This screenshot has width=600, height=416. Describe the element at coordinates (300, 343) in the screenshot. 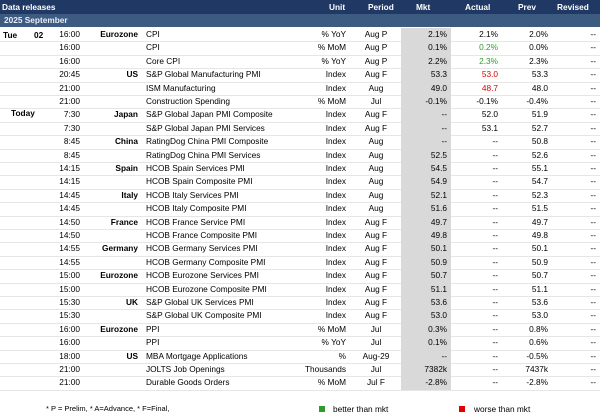

I see `table-row: 16:00 PPI % YoY Jul 0.1% -- 0.6% --` at that location.